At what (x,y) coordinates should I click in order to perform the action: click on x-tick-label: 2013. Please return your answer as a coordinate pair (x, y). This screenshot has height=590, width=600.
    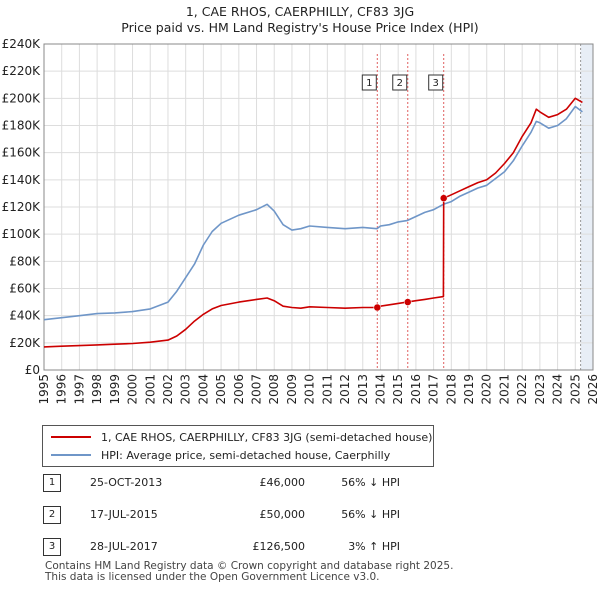
    Looking at the image, I should click on (363, 389).